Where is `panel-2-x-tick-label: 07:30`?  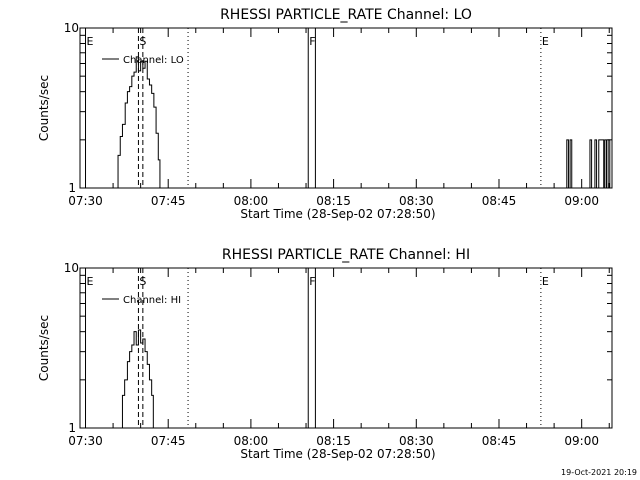 panel-2-x-tick-label: 07:30 is located at coordinates (85, 441).